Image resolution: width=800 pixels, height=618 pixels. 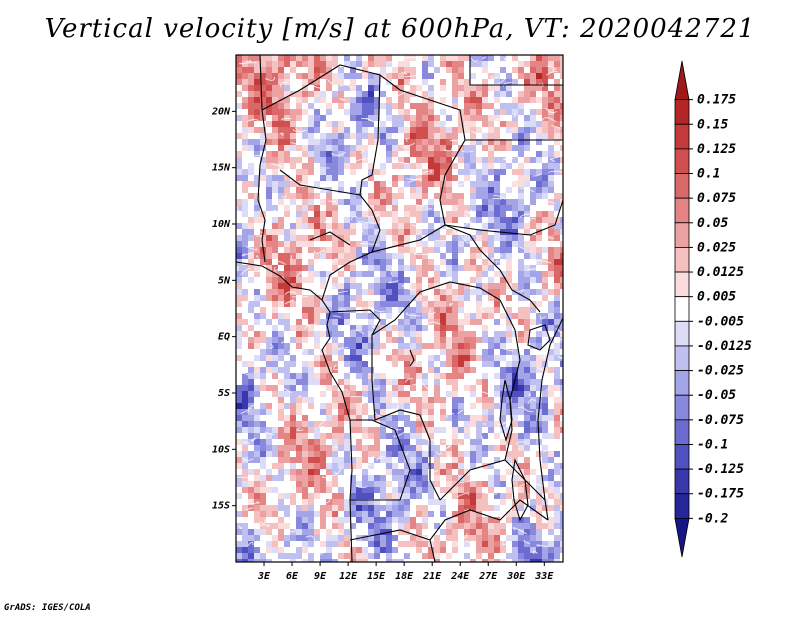 I want to click on colorbar-label: -0.005, so click(x=720, y=321).